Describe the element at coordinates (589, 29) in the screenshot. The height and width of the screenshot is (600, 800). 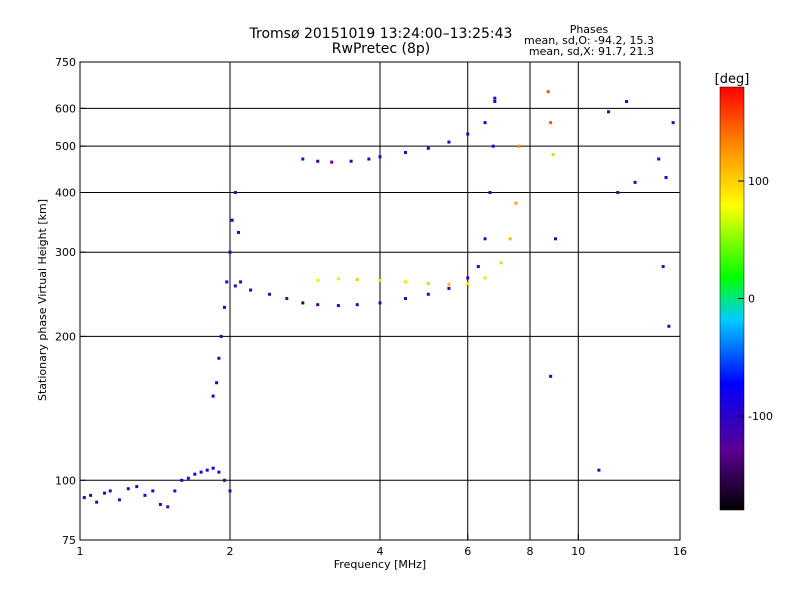
I see `phases-header: Phases` at that location.